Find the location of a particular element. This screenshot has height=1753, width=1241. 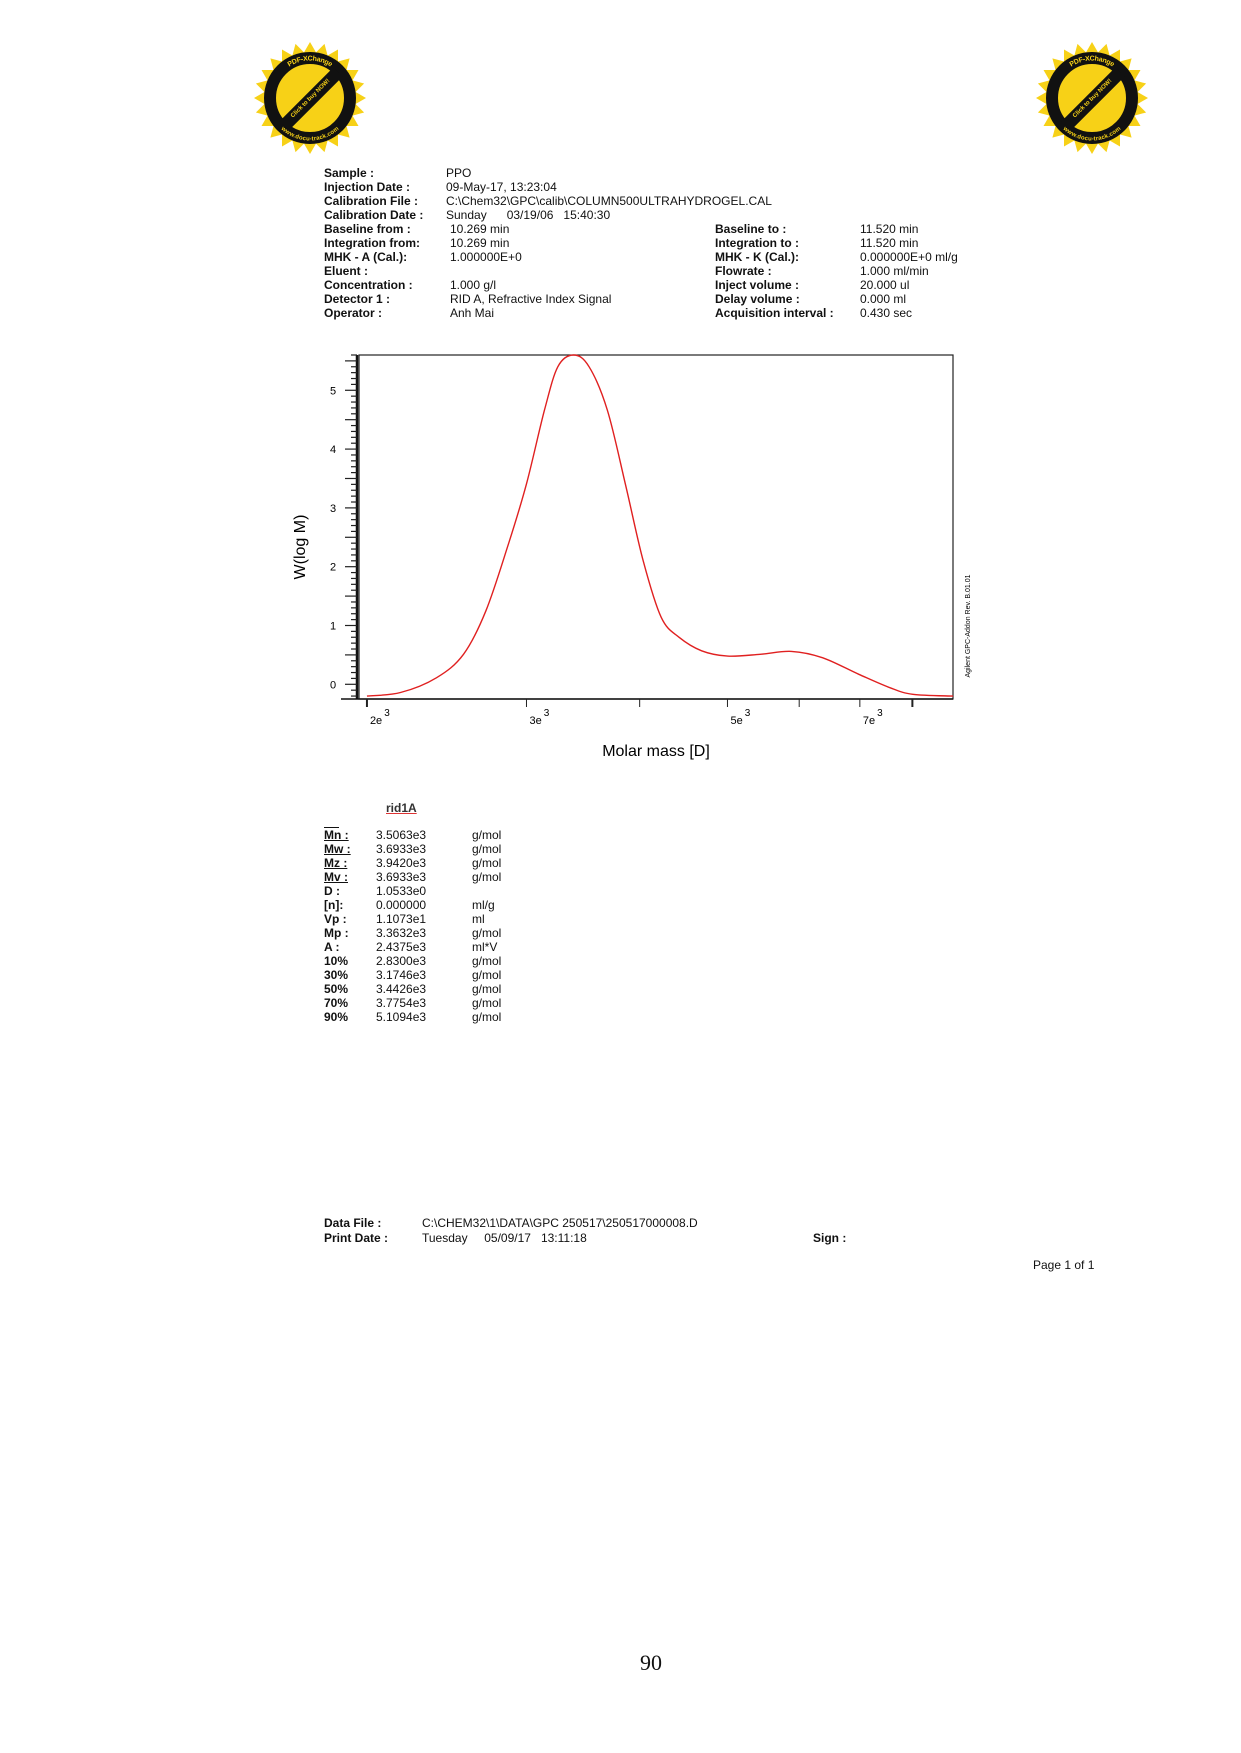

result-value: 3.5063e3 is located at coordinates (401, 835).